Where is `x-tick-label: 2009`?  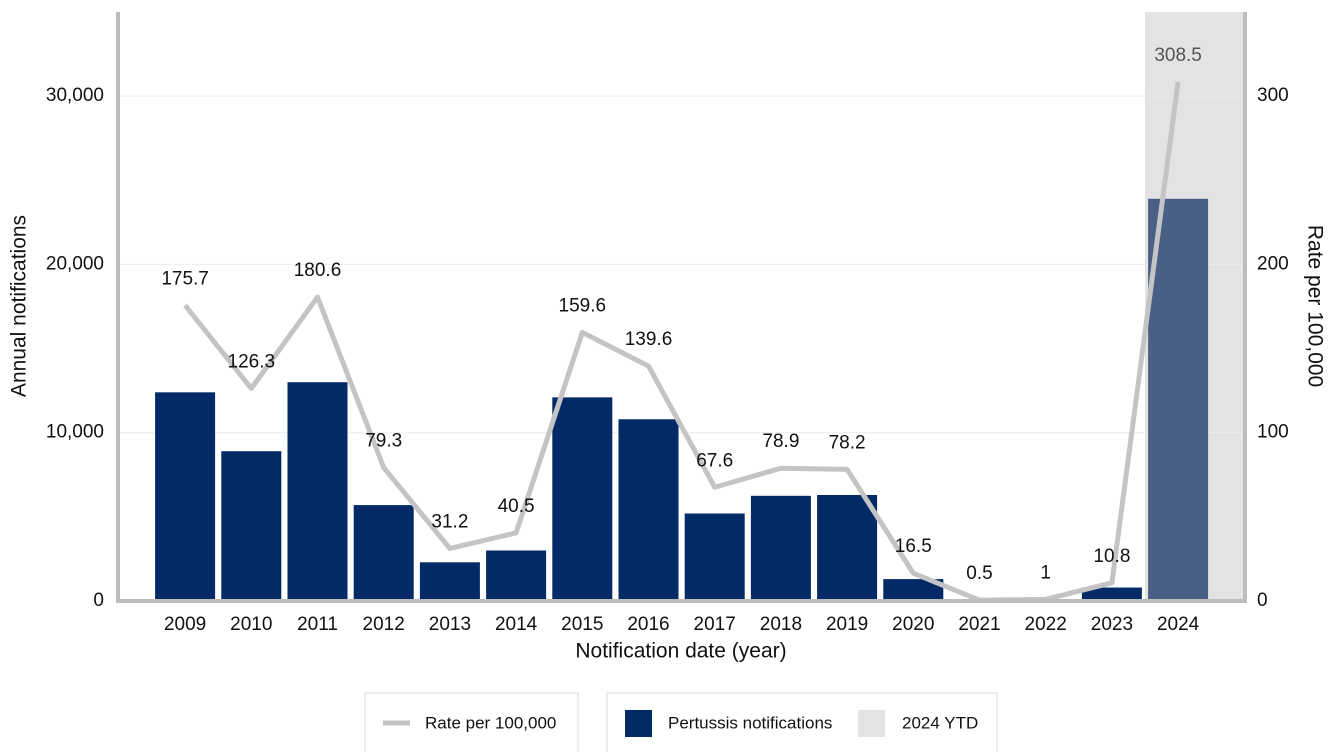 x-tick-label: 2009 is located at coordinates (185, 624).